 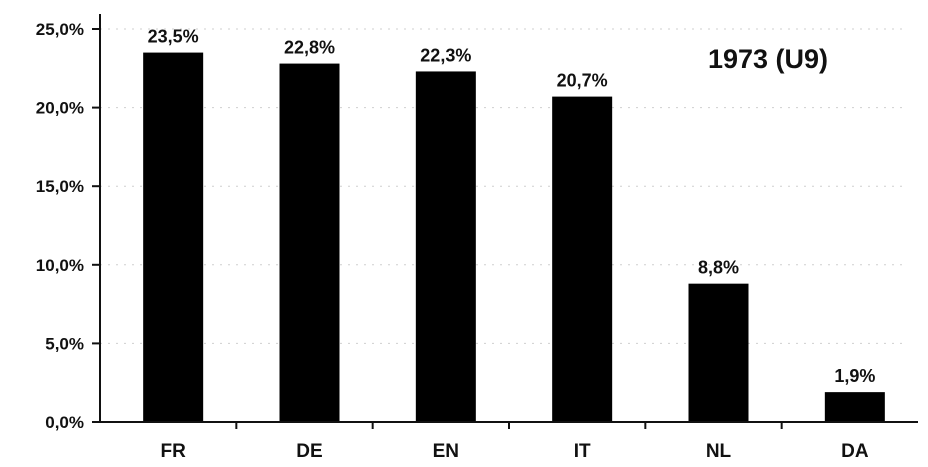 What do you see at coordinates (60, 108) in the screenshot?
I see `y-tick-label: 20,0%` at bounding box center [60, 108].